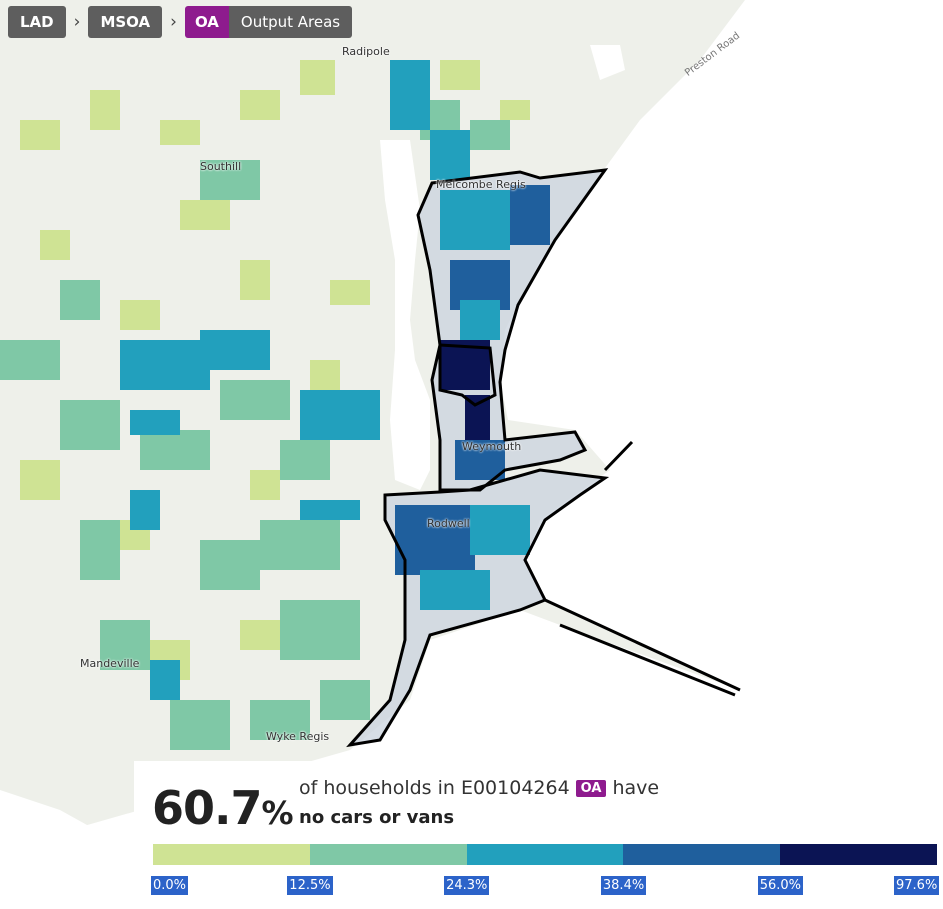 Image resolution: width=943 pixels, height=909 pixels. I want to click on rodwell-outline, so click(478, 608).